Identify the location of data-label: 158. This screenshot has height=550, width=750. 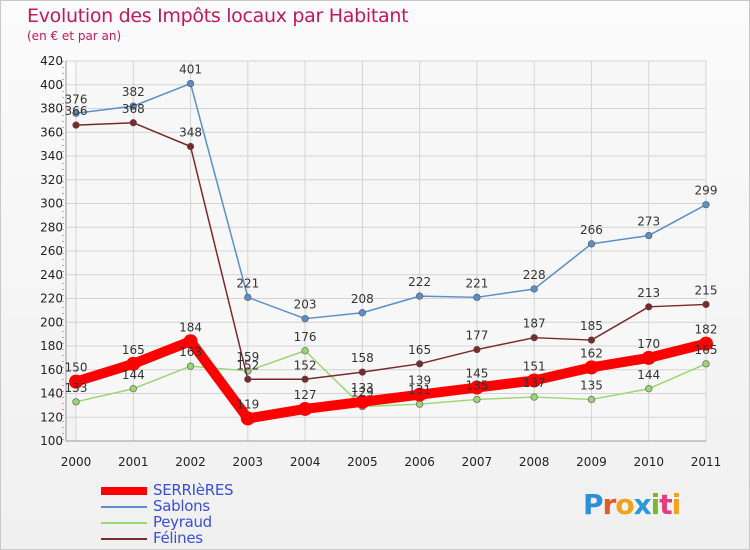
(362, 358).